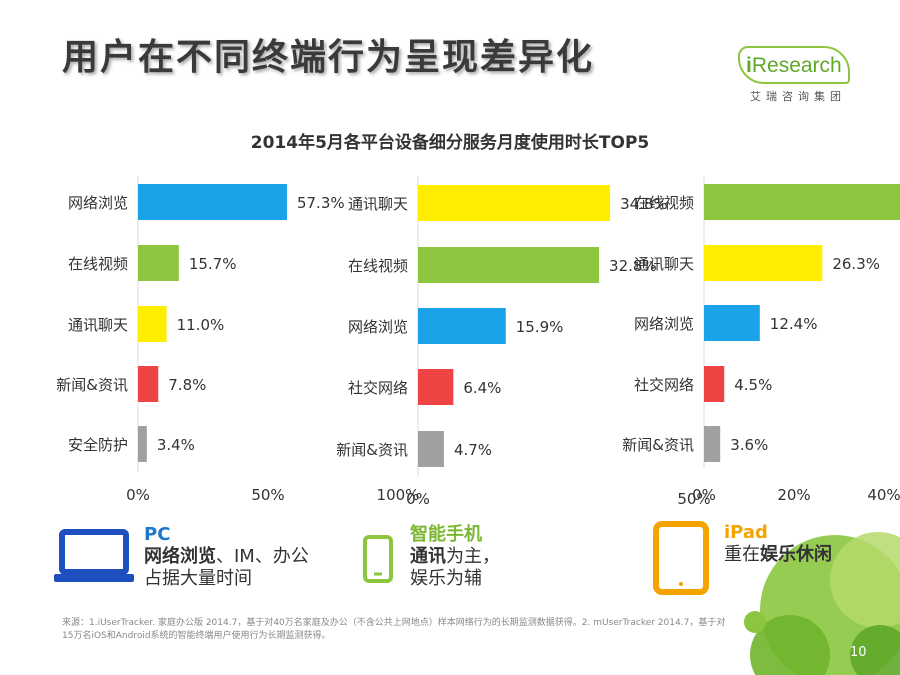 This screenshot has height=675, width=900. I want to click on data-label: 12.4%, so click(794, 324).